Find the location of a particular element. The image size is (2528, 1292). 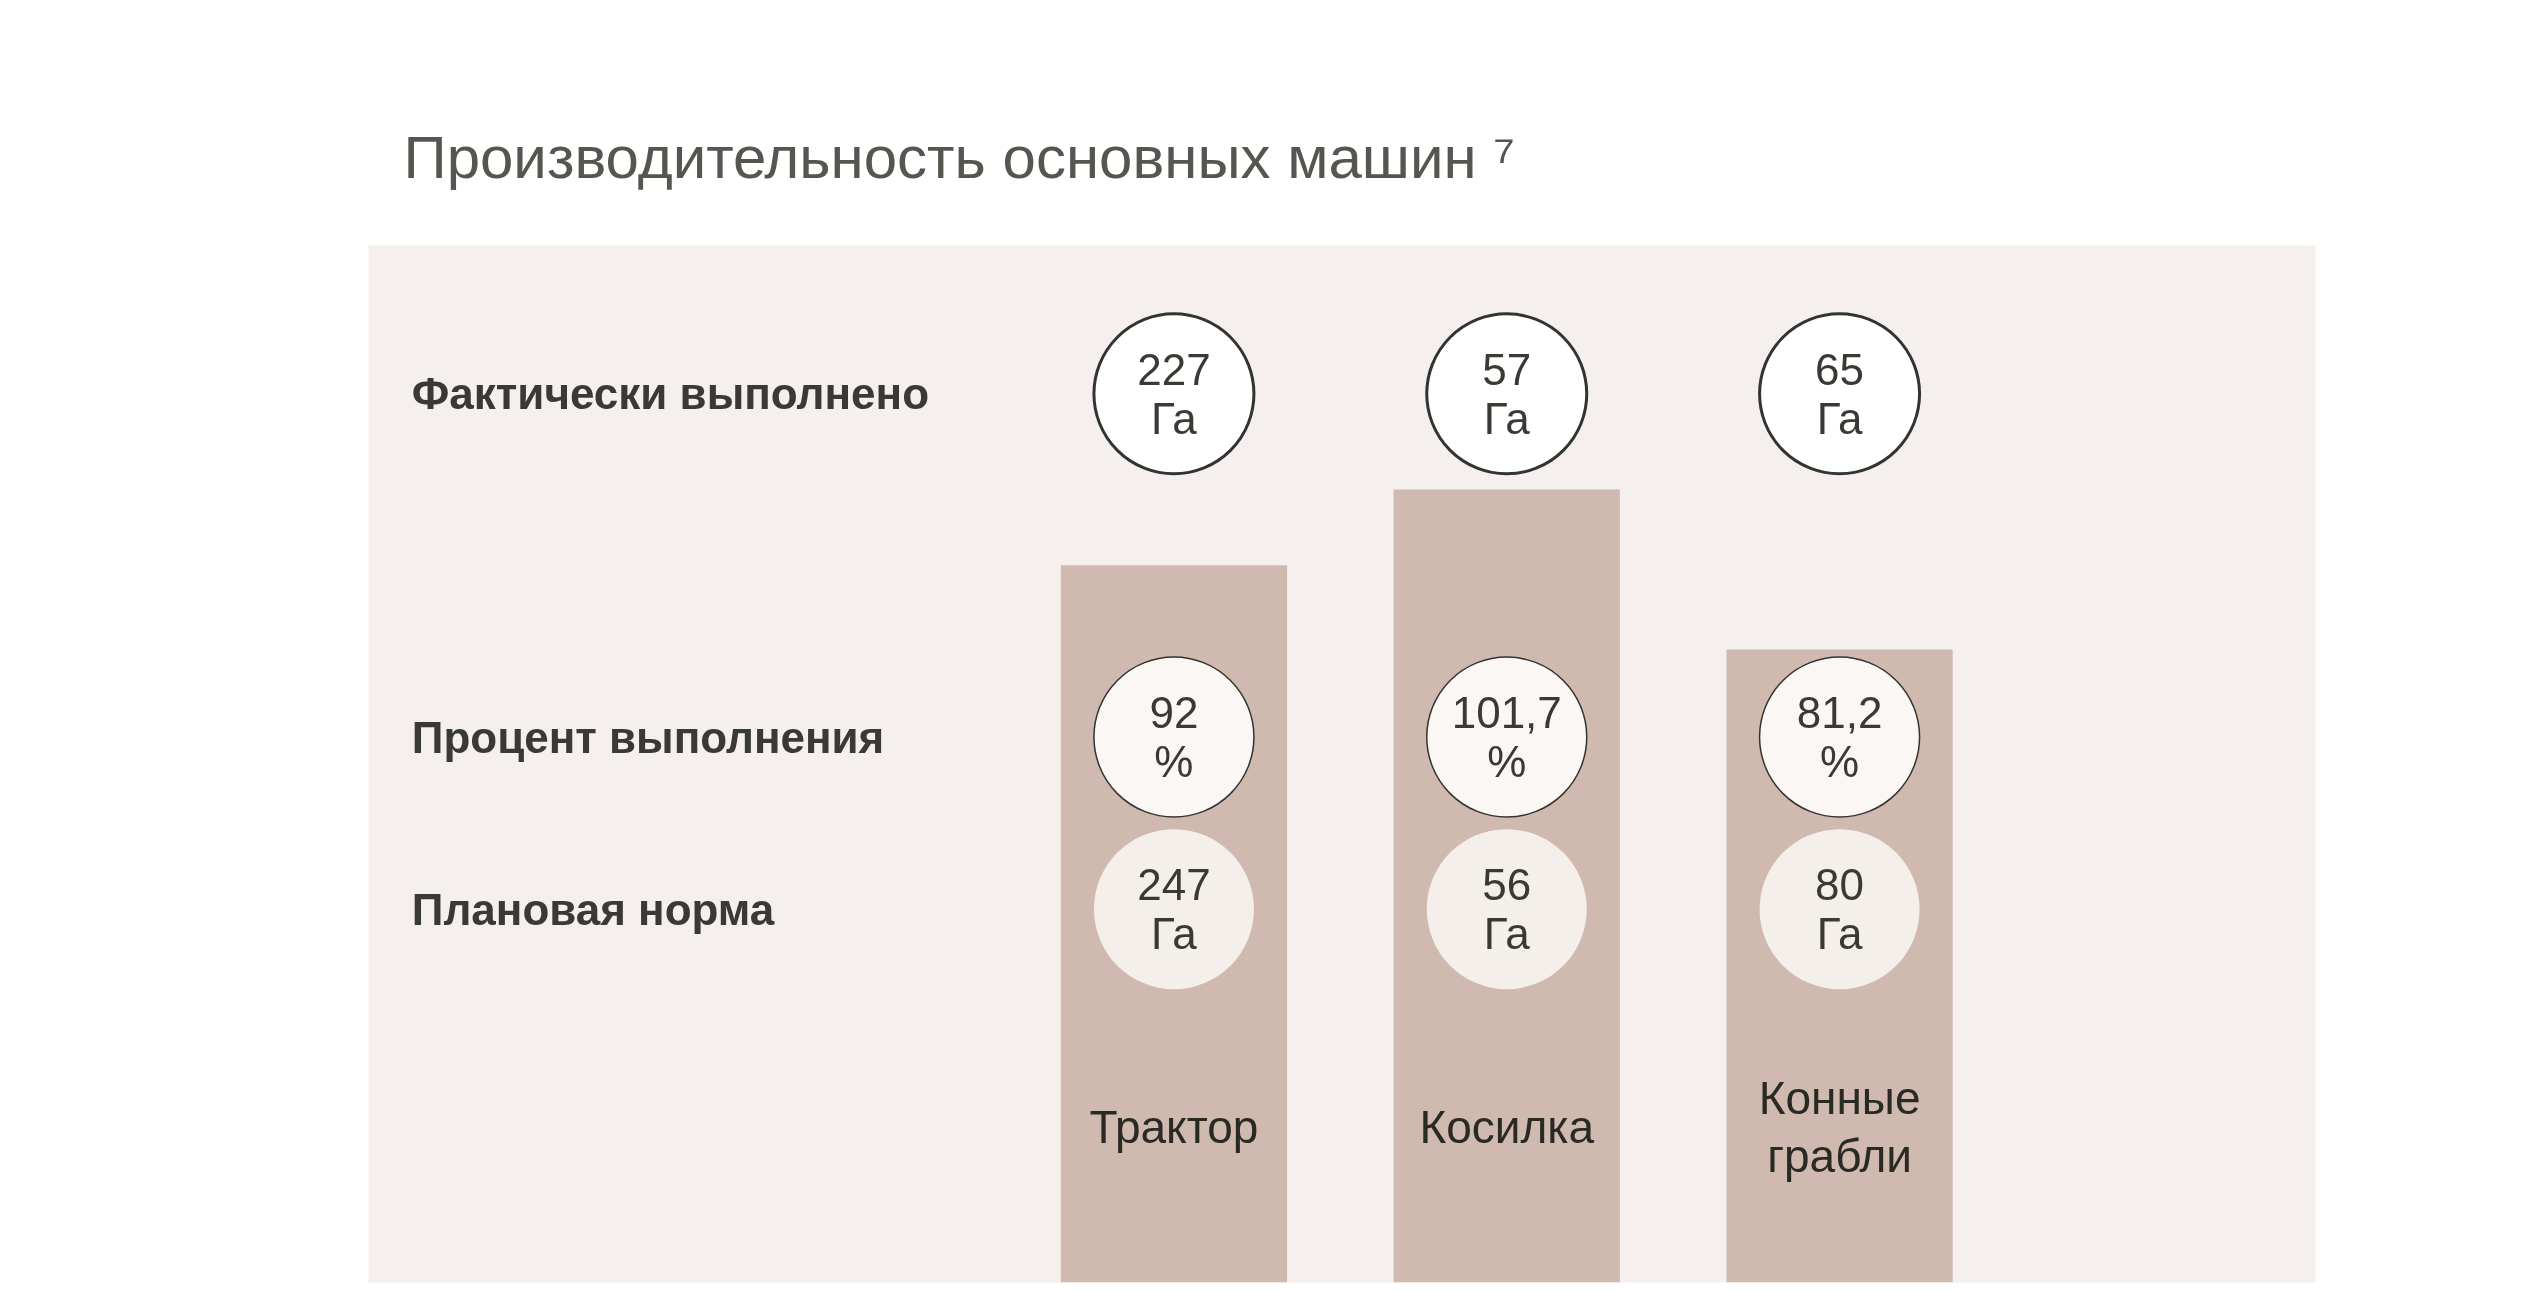

data-label: 81,2 % is located at coordinates (1839, 737).